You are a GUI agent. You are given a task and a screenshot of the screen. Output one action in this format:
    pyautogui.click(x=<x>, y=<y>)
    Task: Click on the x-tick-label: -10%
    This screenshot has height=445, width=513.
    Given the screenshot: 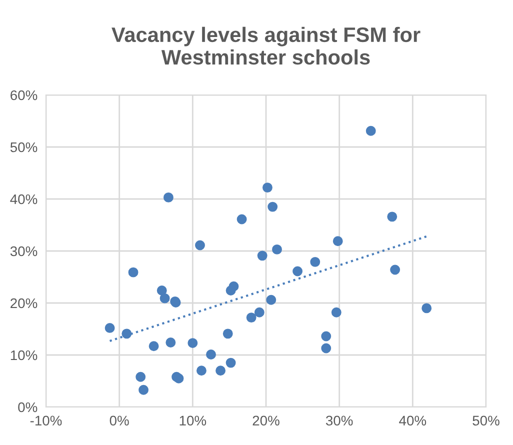 What is the action you would take?
    pyautogui.click(x=46, y=421)
    